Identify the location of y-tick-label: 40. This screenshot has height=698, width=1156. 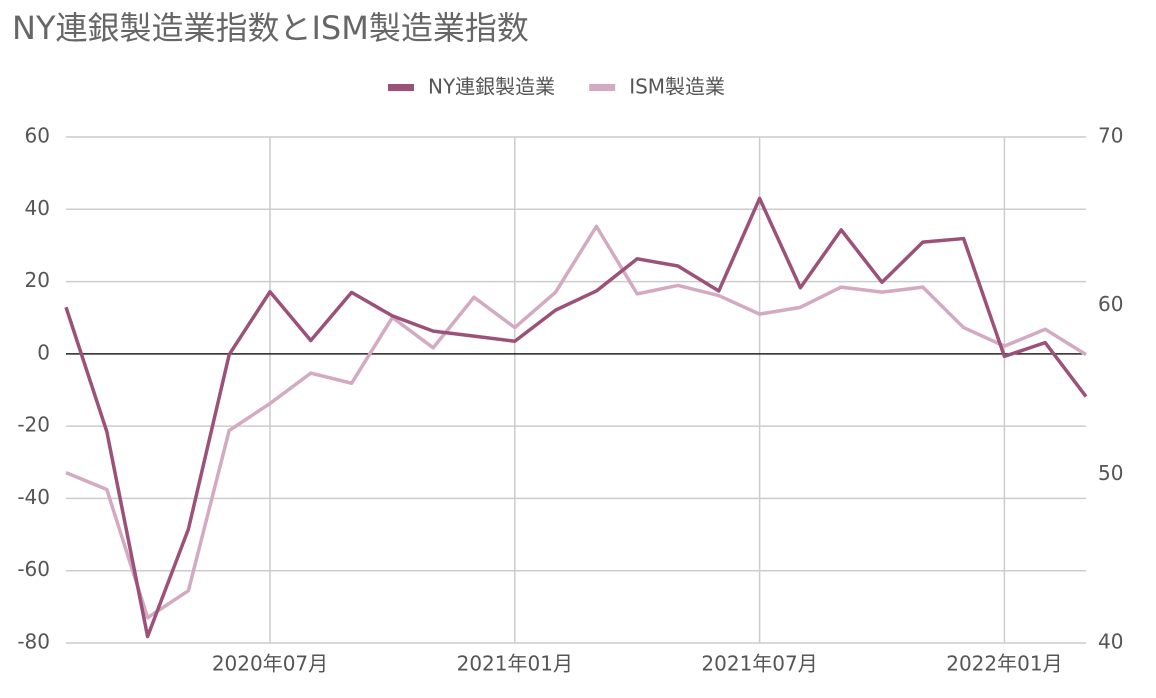
(37, 208).